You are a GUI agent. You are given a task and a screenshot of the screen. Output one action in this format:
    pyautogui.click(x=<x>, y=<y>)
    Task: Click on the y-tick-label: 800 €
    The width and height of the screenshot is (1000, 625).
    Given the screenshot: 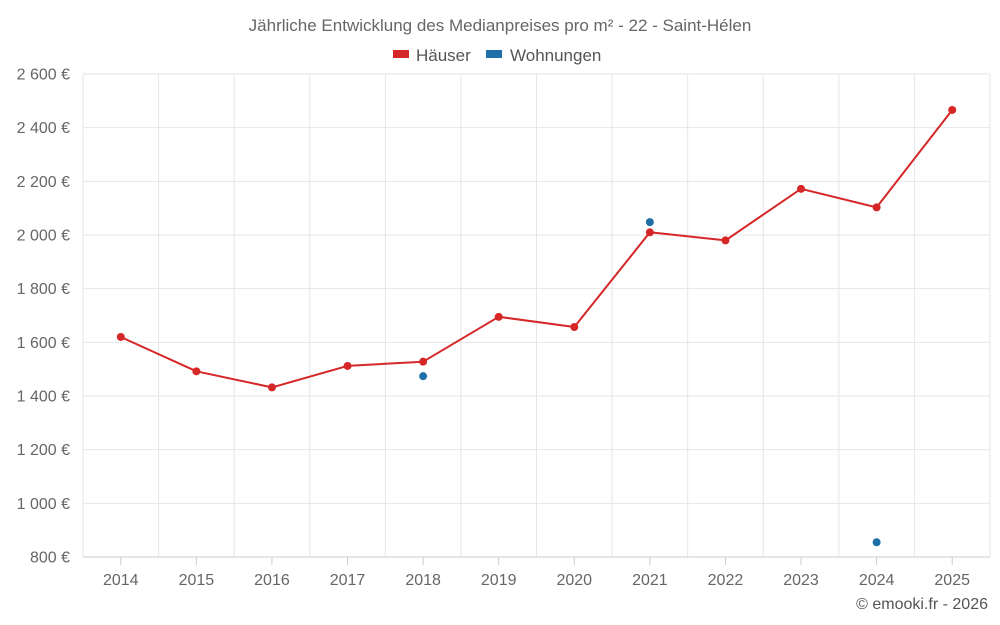 What is the action you would take?
    pyautogui.click(x=50, y=558)
    